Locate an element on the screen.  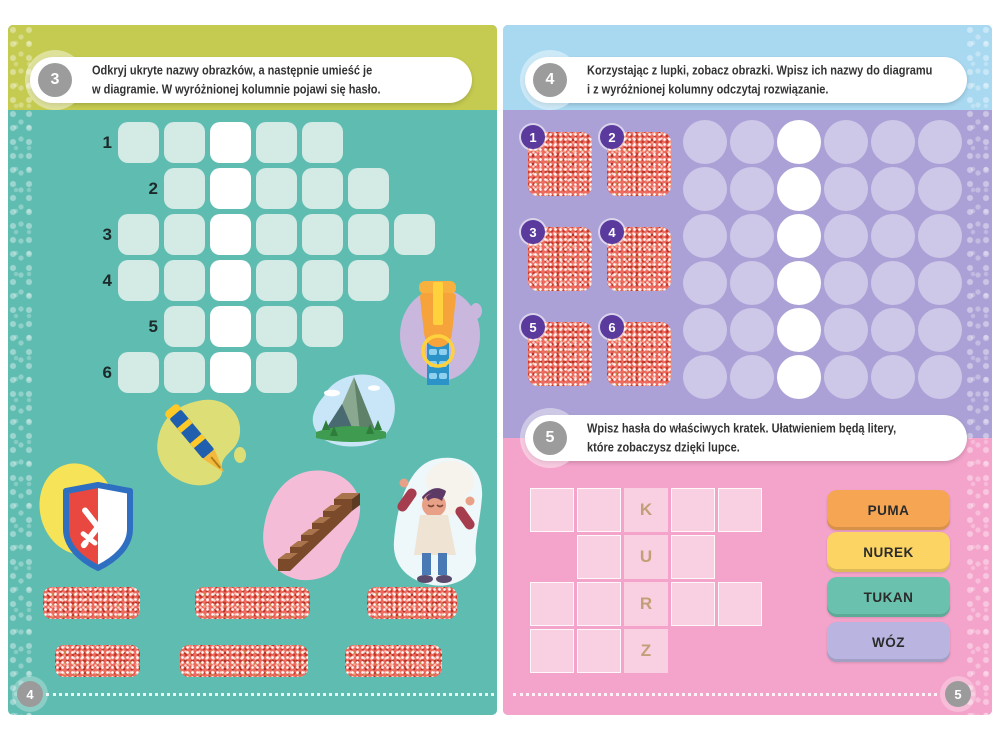
word-chip: PUMA is located at coordinates (888, 510).